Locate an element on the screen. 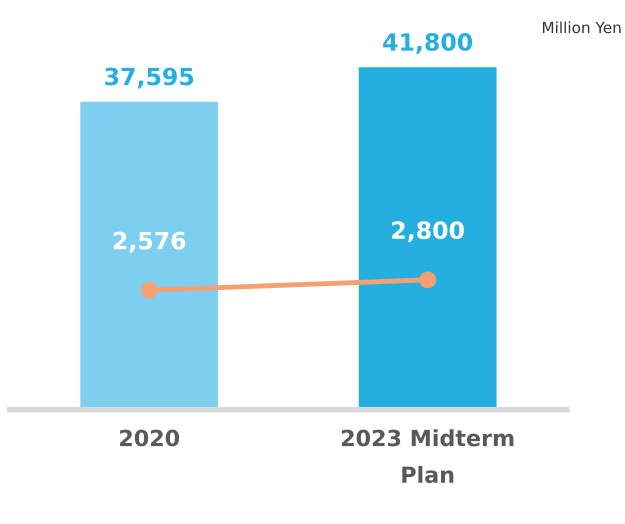 This screenshot has height=524, width=625. data-label: 41,800 is located at coordinates (427, 43).